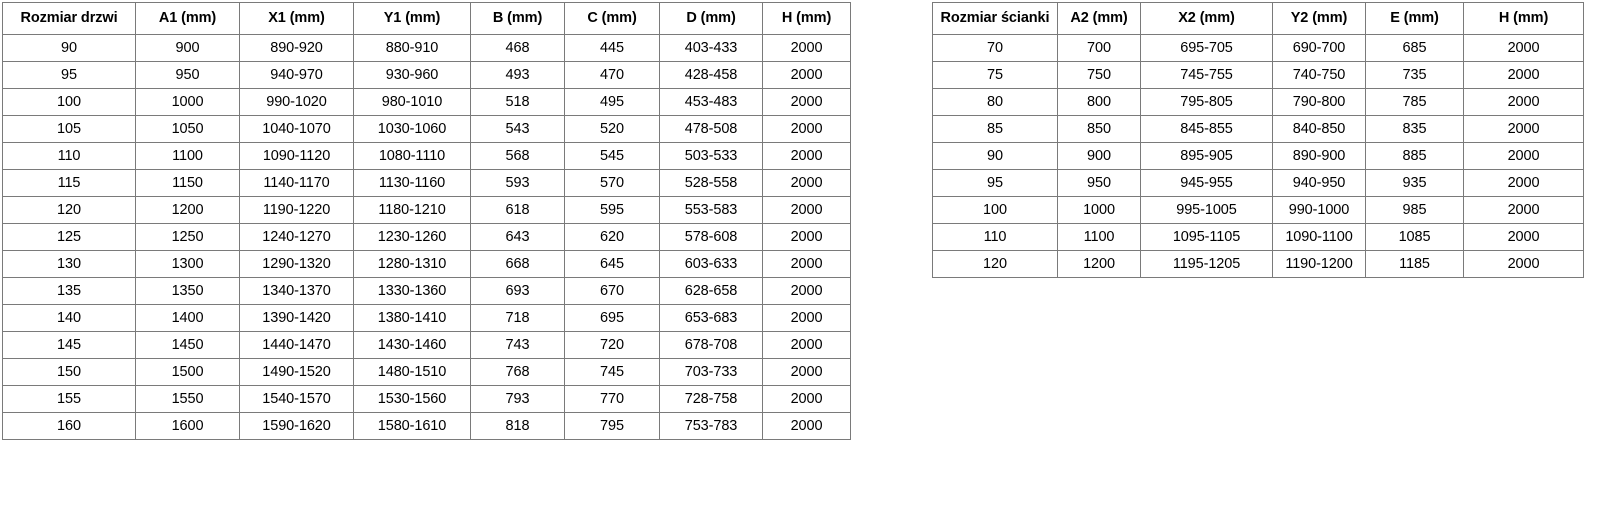 This screenshot has width=1600, height=515. Describe the element at coordinates (711, 318) in the screenshot. I see `table-cell: 653-683` at that location.